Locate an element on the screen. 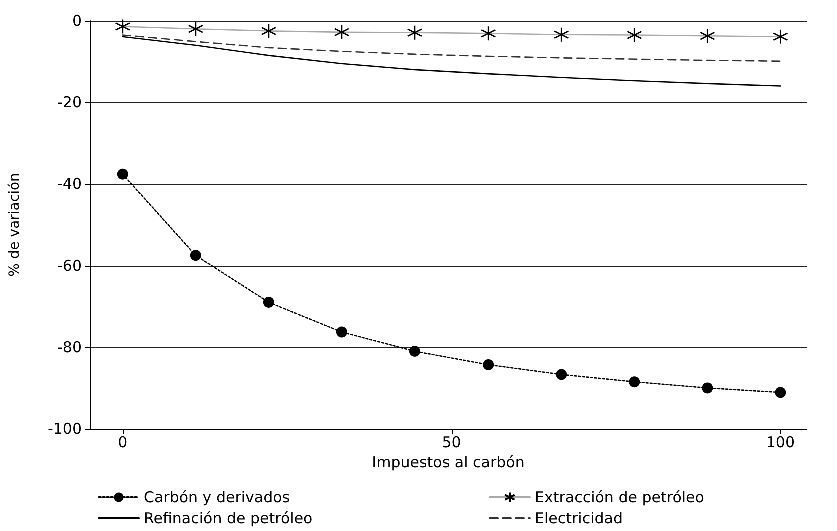 The height and width of the screenshot is (531, 837). y-tick-label: -20 is located at coordinates (70, 103).